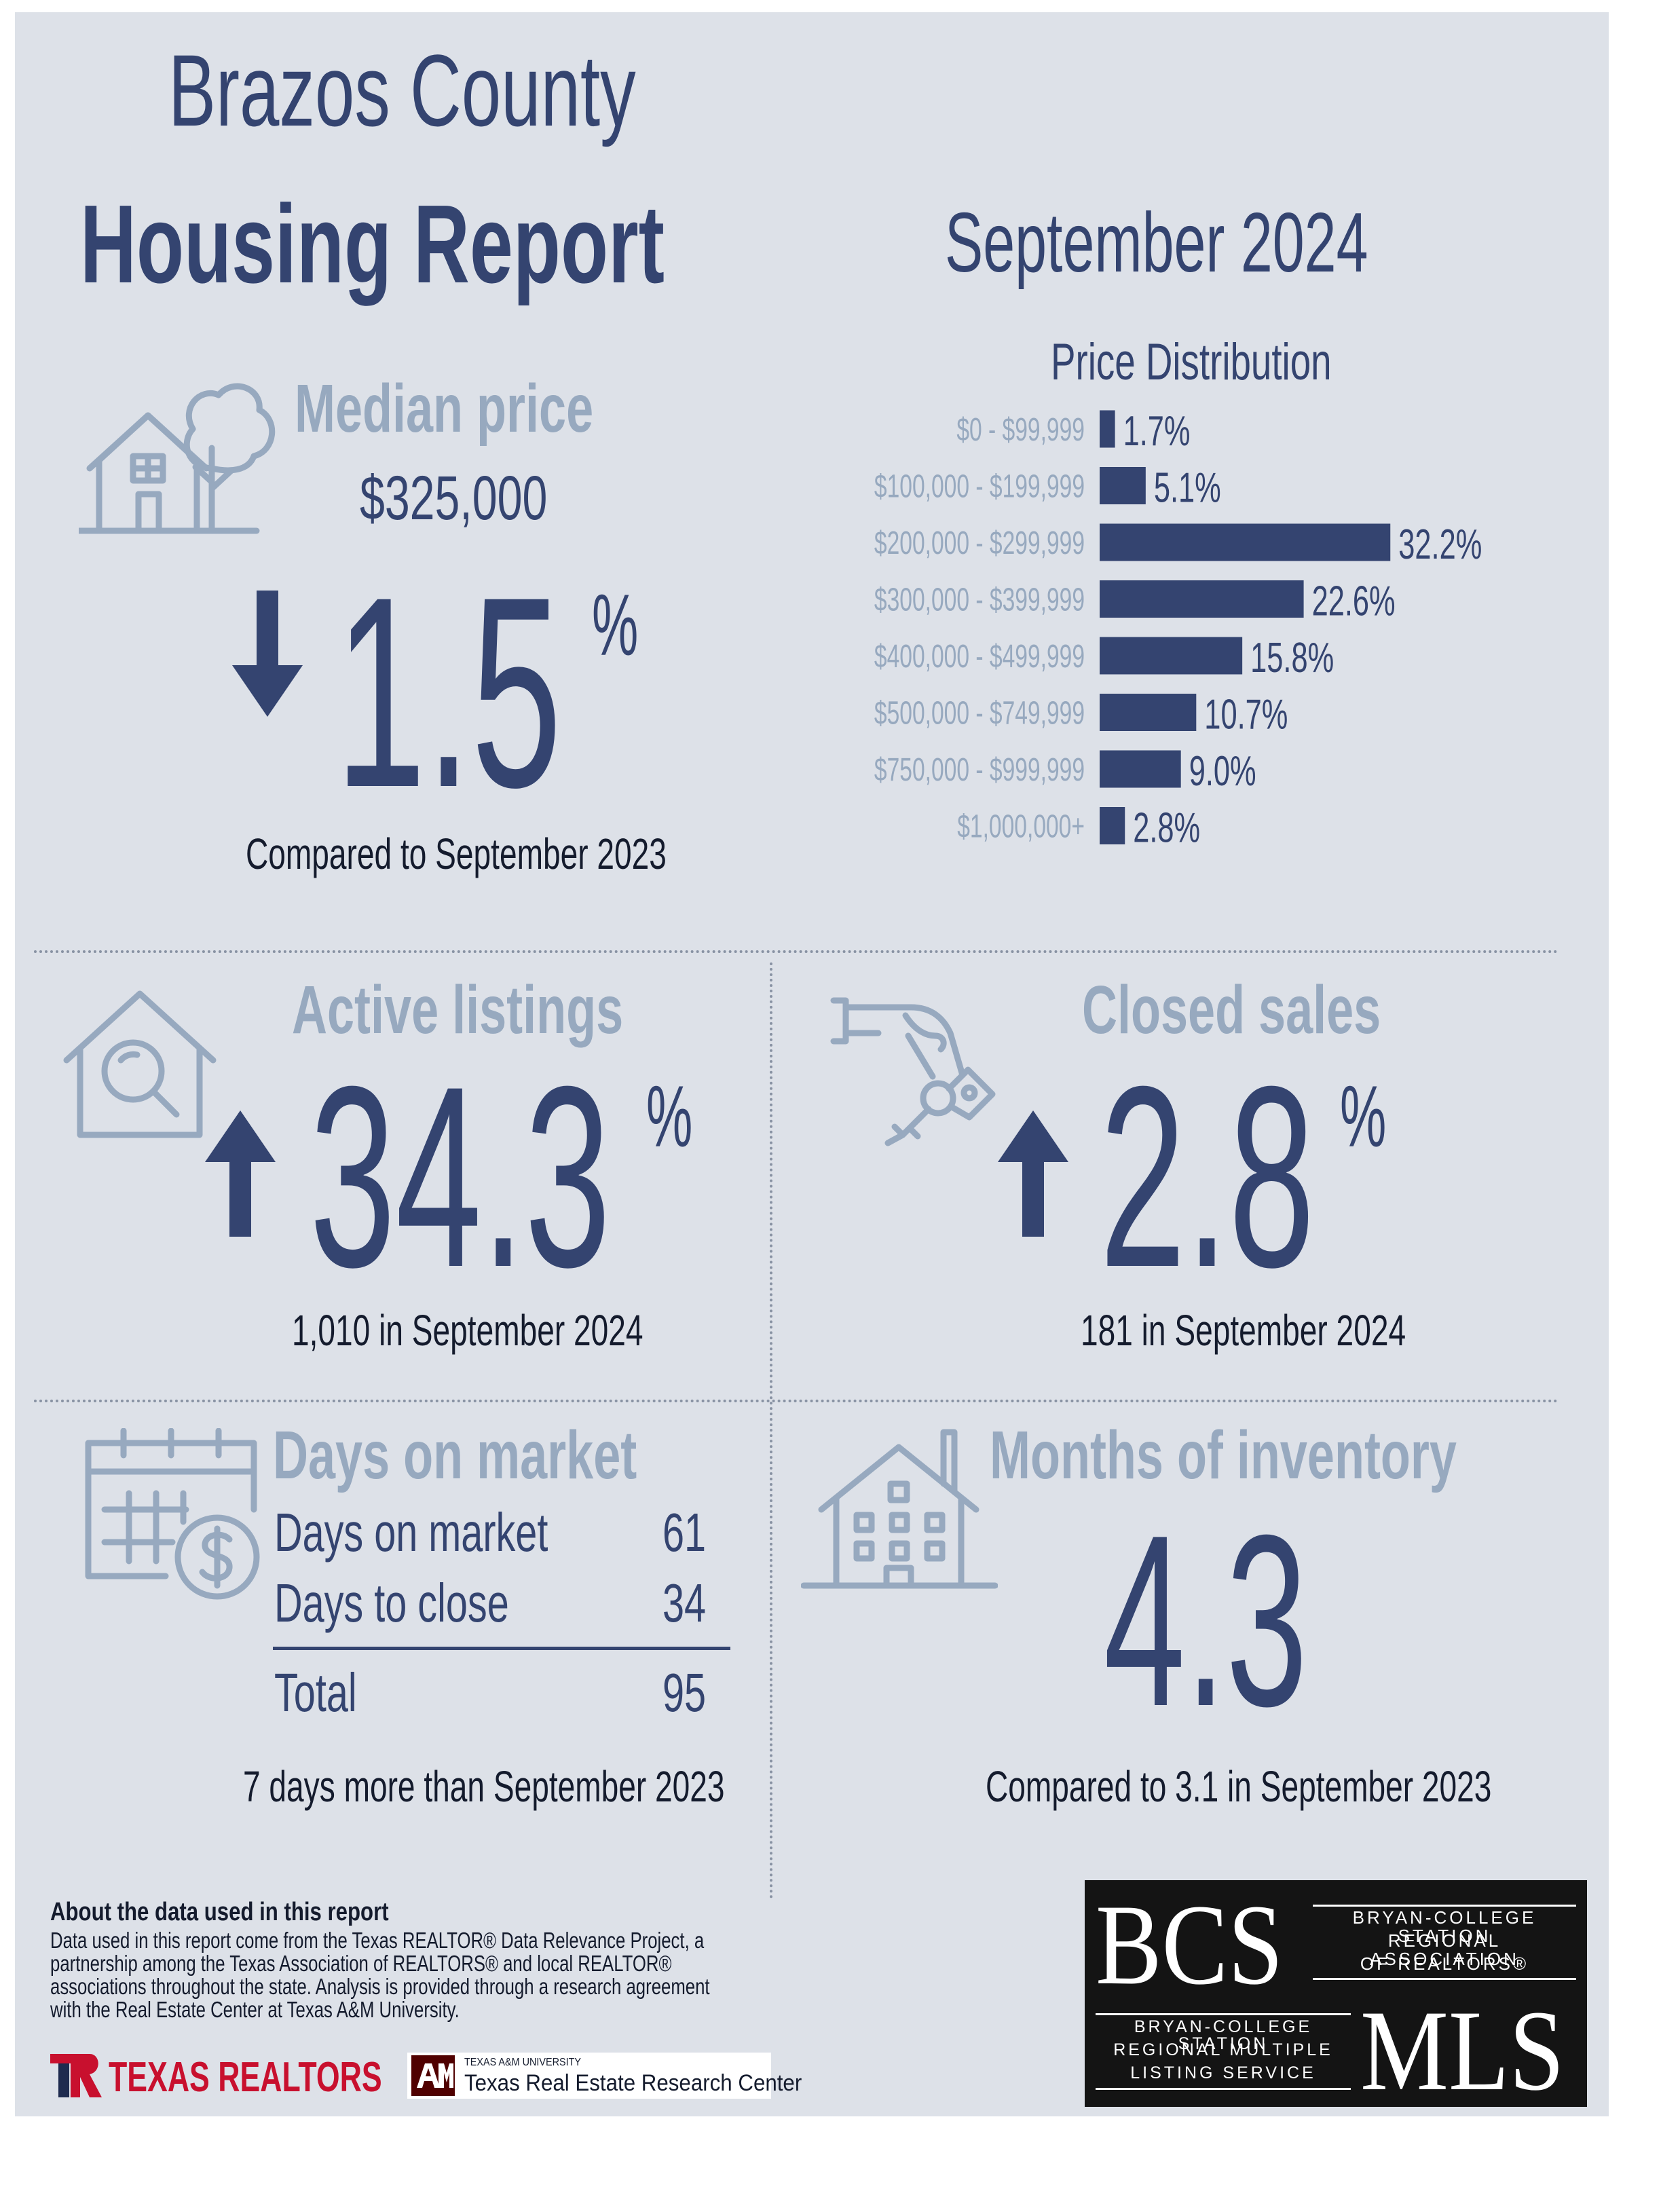 The width and height of the screenshot is (1680, 2189). What do you see at coordinates (1244, 1330) in the screenshot?
I see `closed-sales-detail: 181 in September 2024` at bounding box center [1244, 1330].